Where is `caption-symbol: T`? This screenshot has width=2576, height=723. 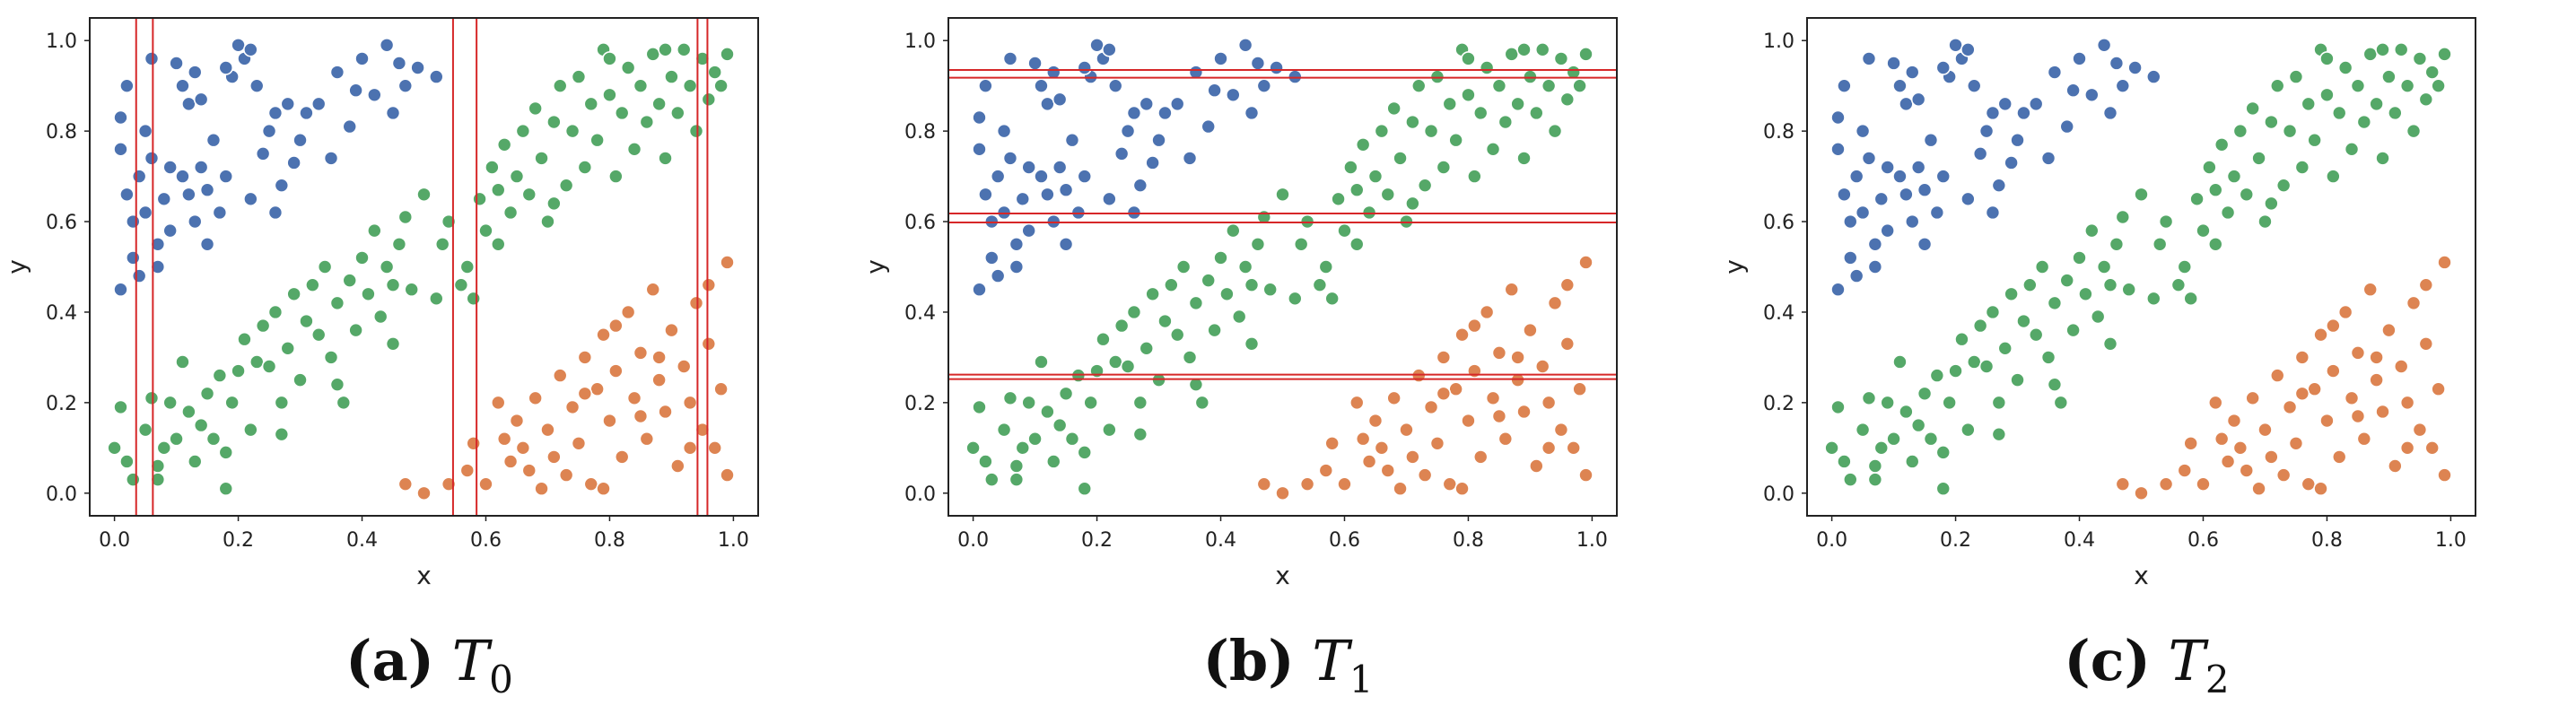 caption-symbol: T is located at coordinates (2186, 660).